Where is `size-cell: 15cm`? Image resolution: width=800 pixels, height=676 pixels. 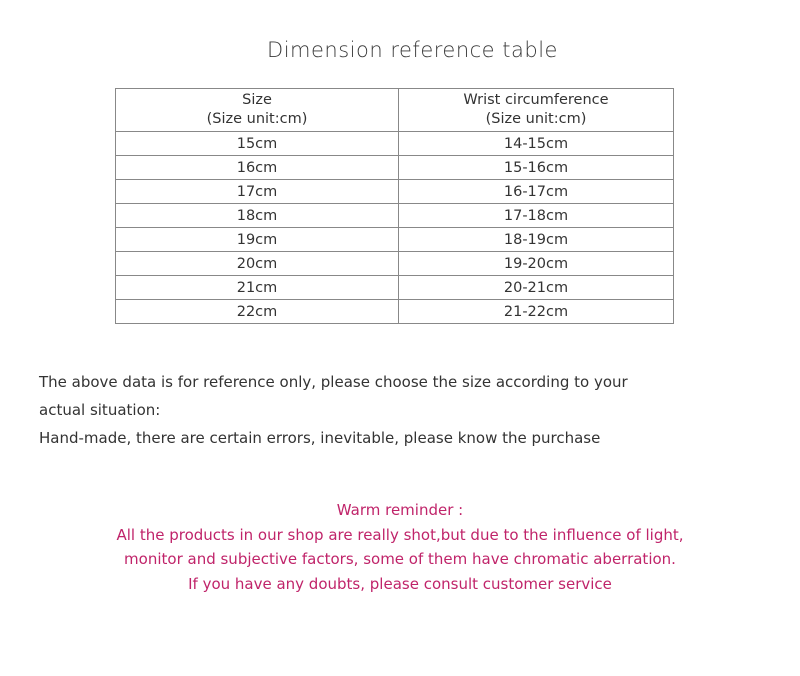
size-cell: 15cm is located at coordinates (257, 143).